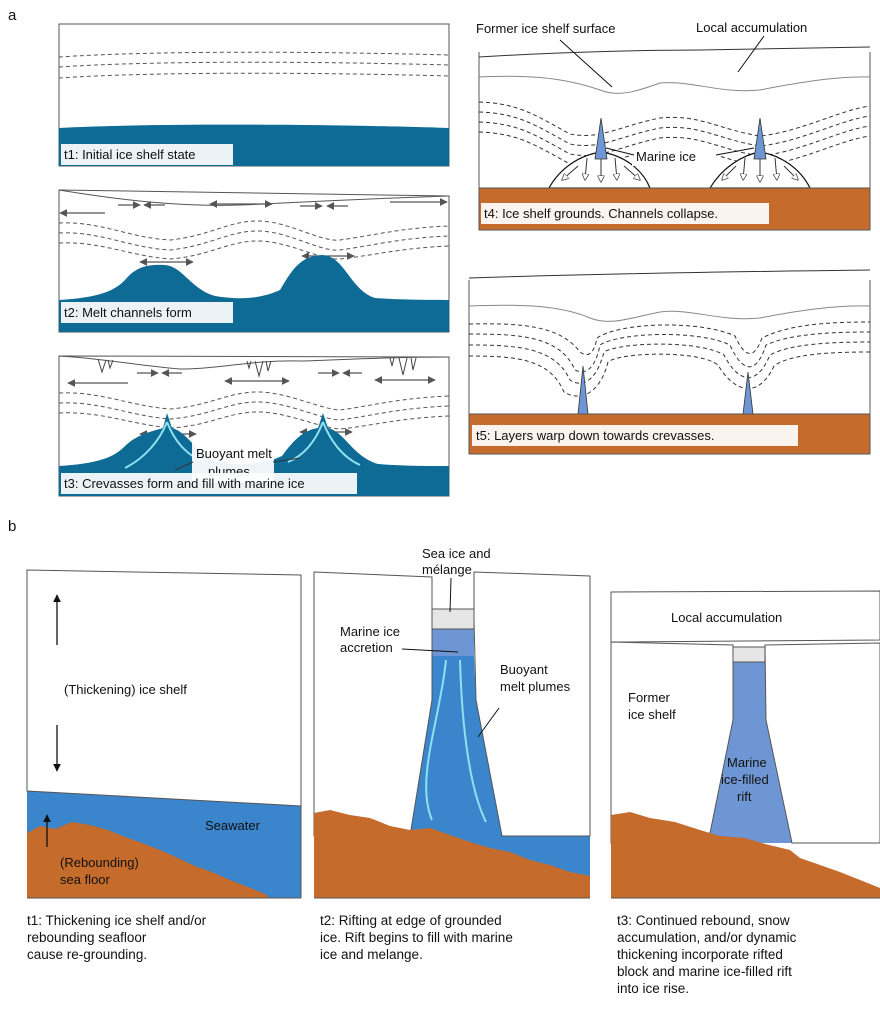  Describe the element at coordinates (751, 27) in the screenshot. I see `label-local-accumulation-a: Local accumulation` at that location.